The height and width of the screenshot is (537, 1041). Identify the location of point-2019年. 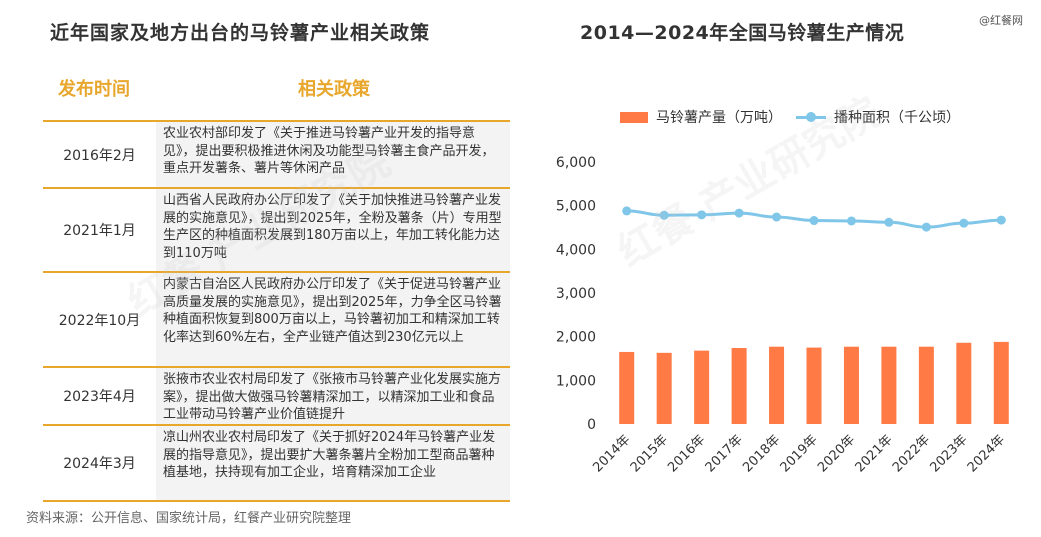
(814, 221).